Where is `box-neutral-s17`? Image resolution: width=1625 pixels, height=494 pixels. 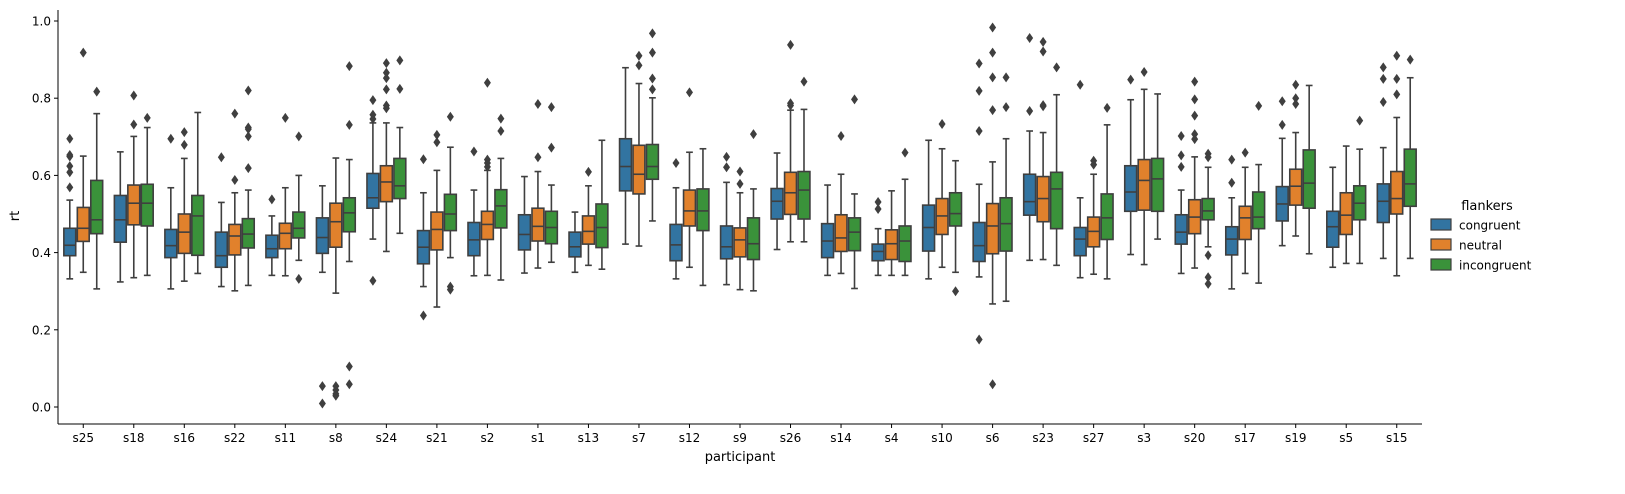 box-neutral-s17 is located at coordinates (1245, 211).